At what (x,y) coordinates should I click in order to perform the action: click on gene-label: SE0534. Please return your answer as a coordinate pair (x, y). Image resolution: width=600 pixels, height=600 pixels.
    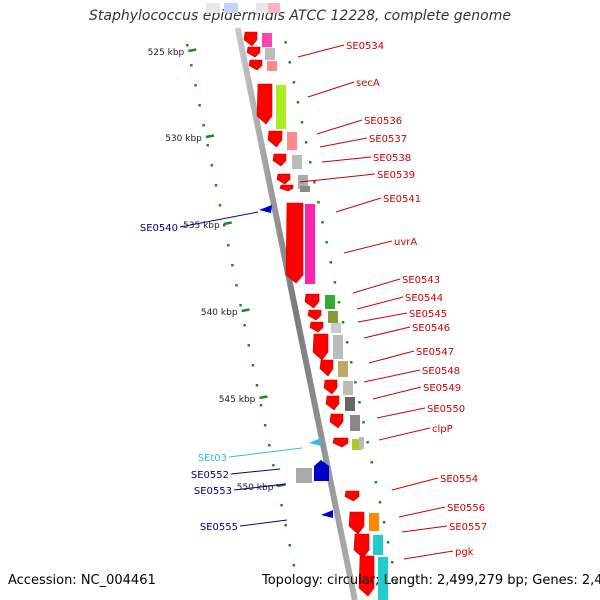
    Looking at the image, I should click on (365, 46).